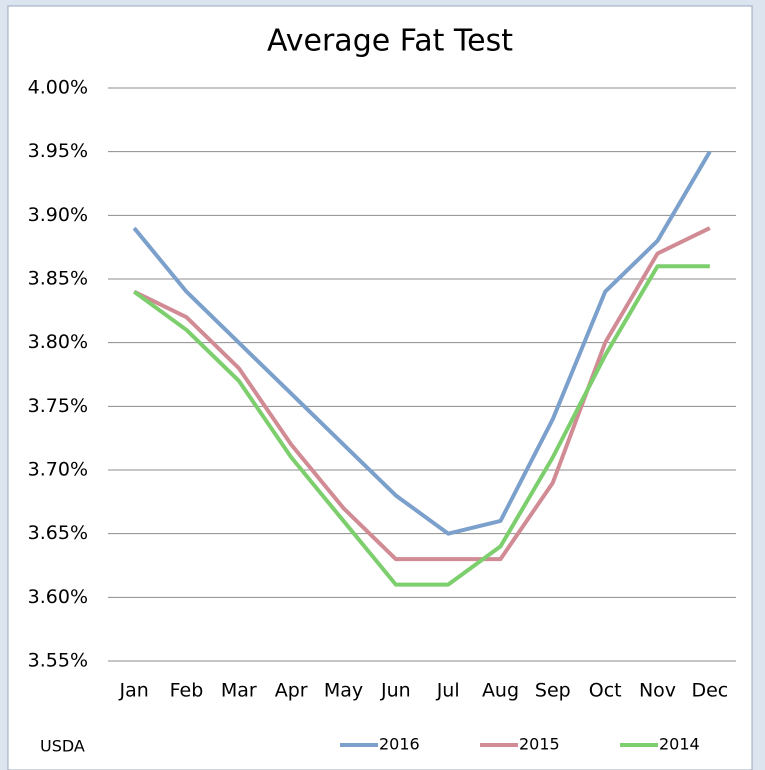 The image size is (765, 770). I want to click on x-tick-label: Nov, so click(657, 691).